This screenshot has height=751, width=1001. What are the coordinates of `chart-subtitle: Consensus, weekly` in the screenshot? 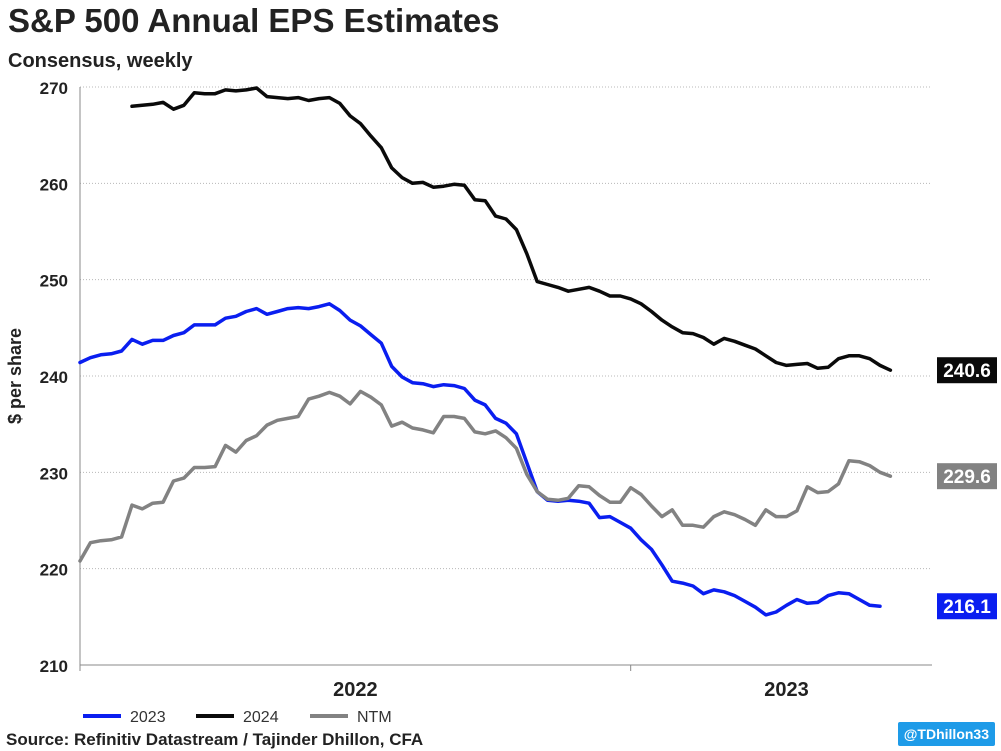 It's located at (100, 61).